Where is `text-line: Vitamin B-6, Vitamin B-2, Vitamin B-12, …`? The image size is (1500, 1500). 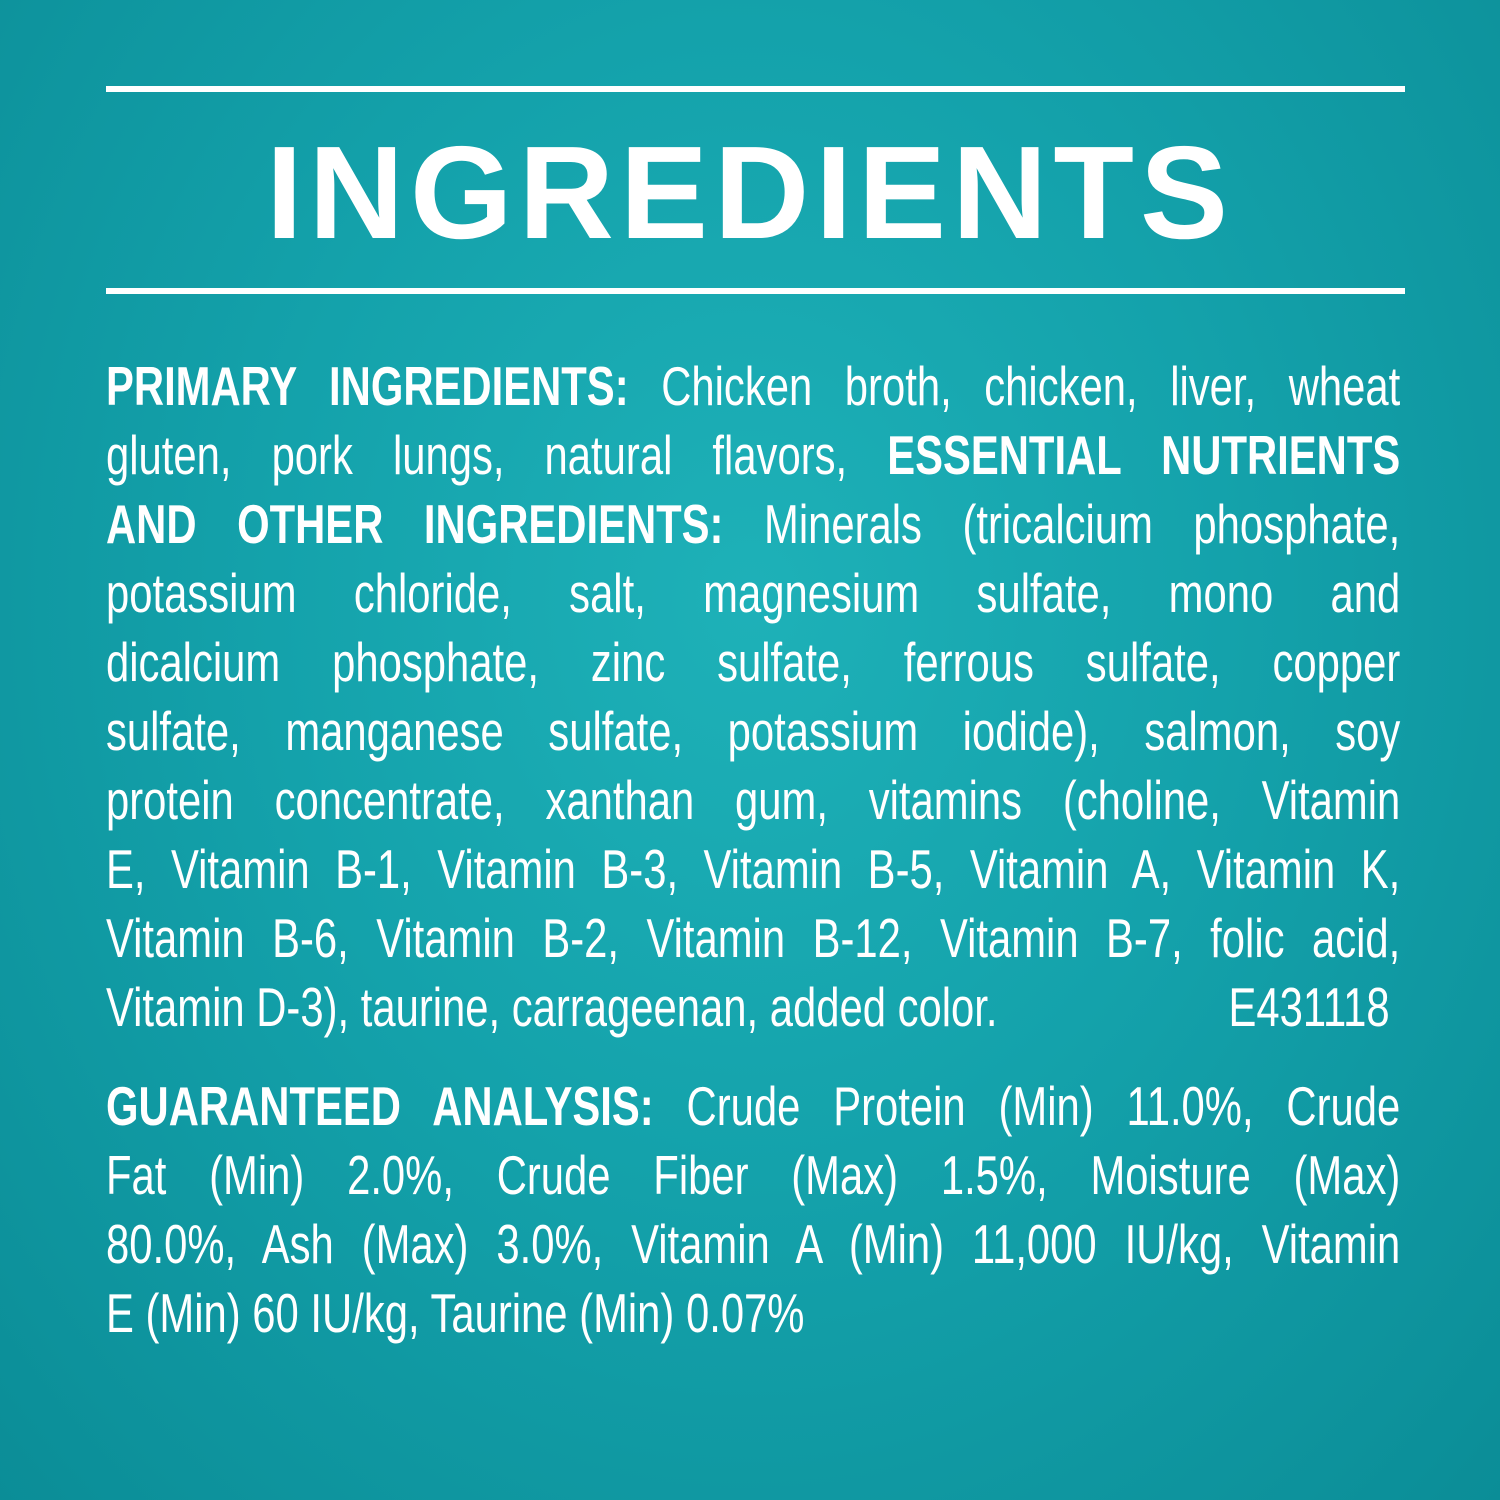
text-line: Vitamin B-6, Vitamin B-2, Vitamin B-12, … is located at coordinates (753, 938).